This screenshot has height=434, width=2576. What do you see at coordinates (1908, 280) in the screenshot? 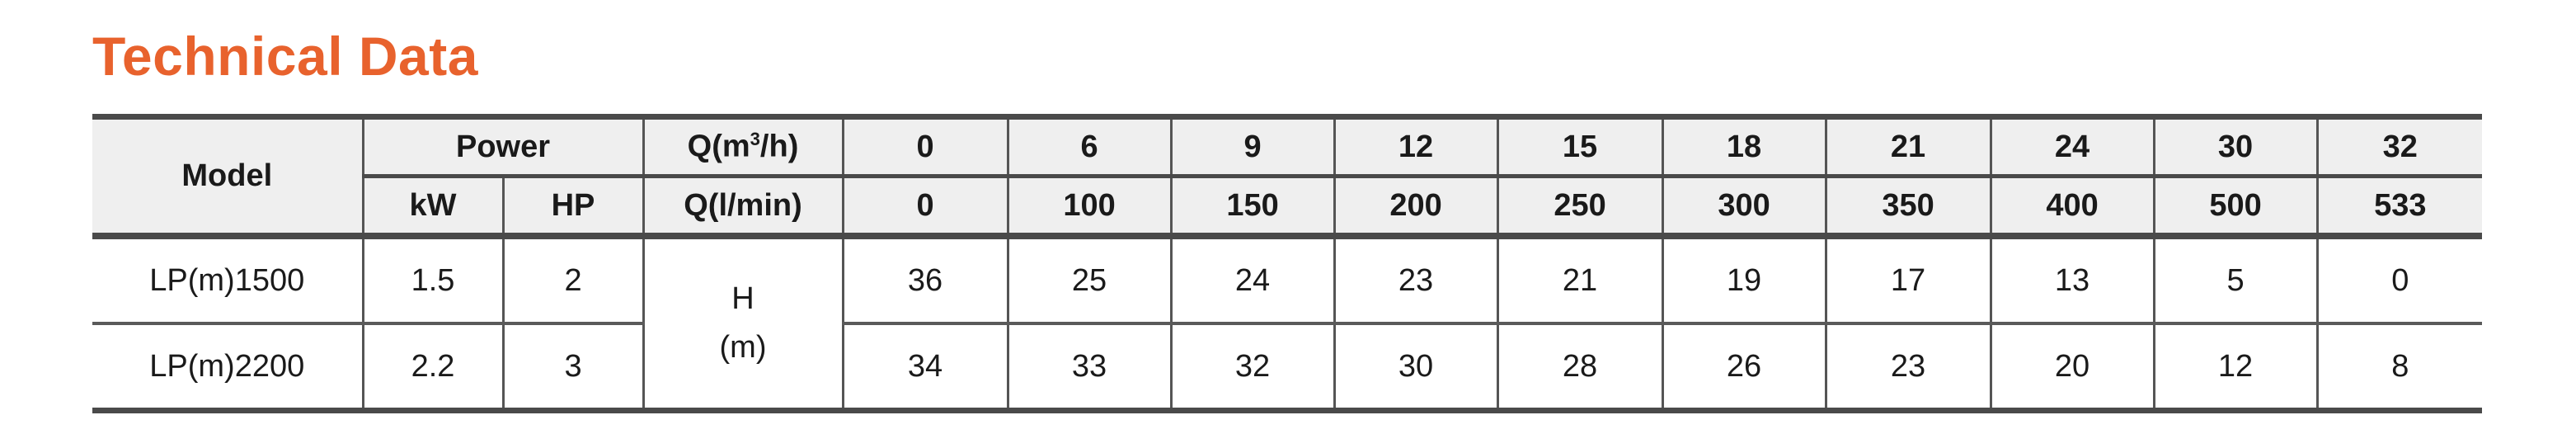
I see `head-cell: 17` at bounding box center [1908, 280].